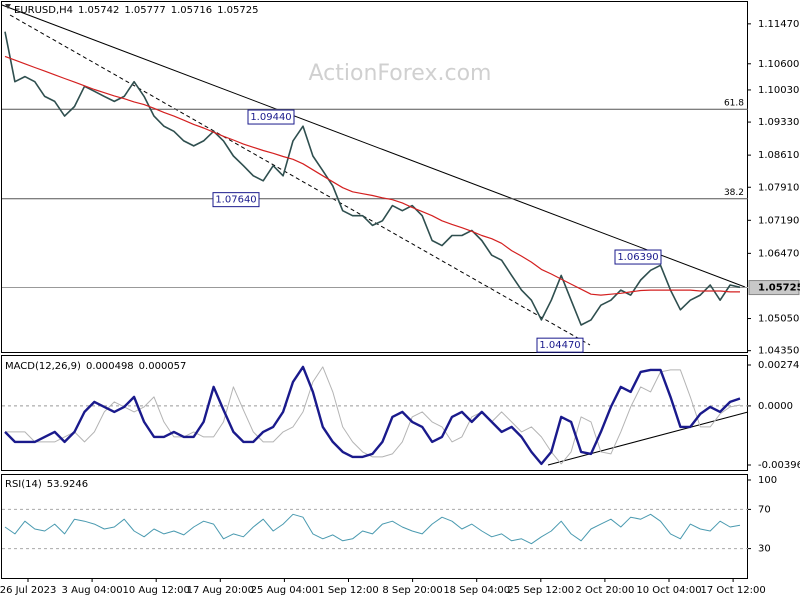  What do you see at coordinates (604, 590) in the screenshot?
I see `x-tick-label: 2 Oct 20:00` at bounding box center [604, 590].